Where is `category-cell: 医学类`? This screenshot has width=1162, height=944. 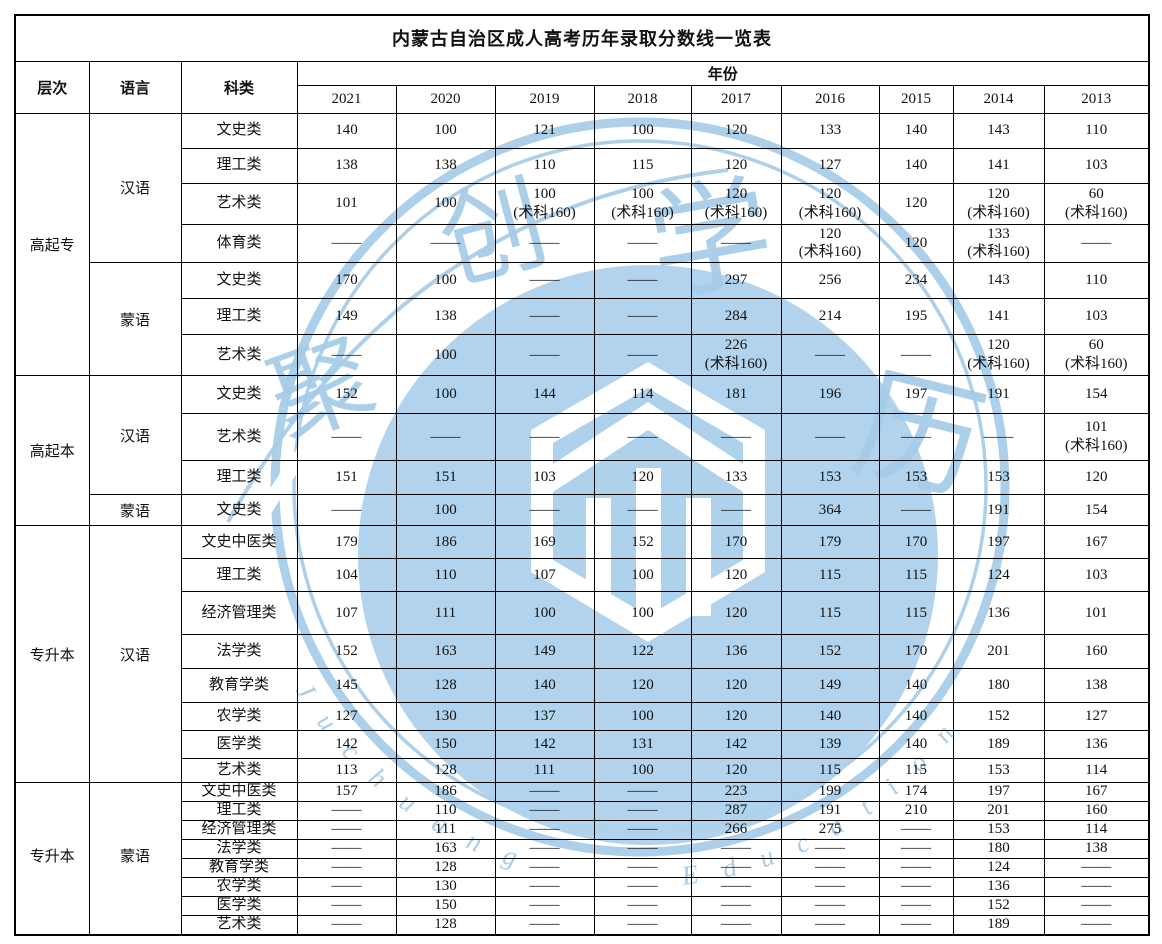
category-cell: 医学类 is located at coordinates (239, 744).